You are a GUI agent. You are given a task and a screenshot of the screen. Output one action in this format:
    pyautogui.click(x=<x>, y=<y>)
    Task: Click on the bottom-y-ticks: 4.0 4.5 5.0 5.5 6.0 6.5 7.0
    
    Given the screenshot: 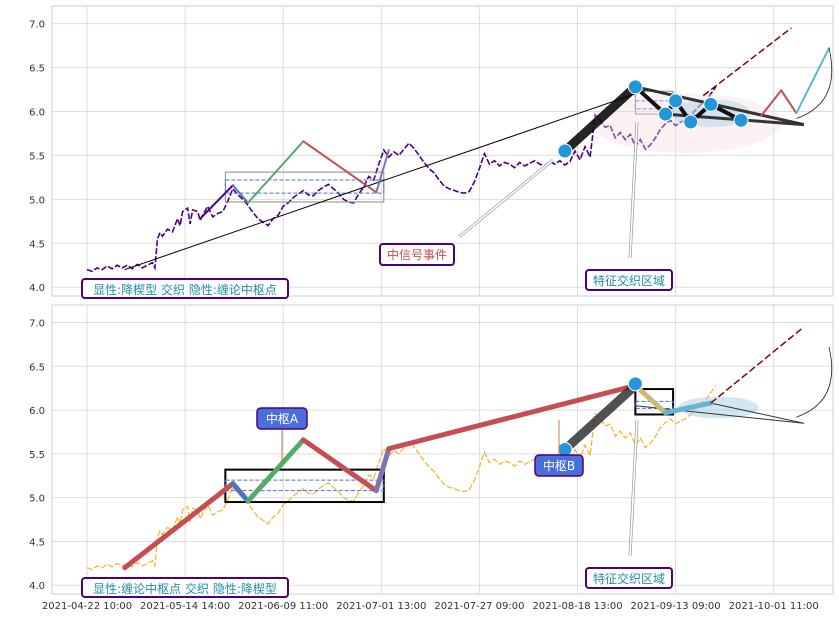 What is the action you would take?
    pyautogui.click(x=37, y=456)
    